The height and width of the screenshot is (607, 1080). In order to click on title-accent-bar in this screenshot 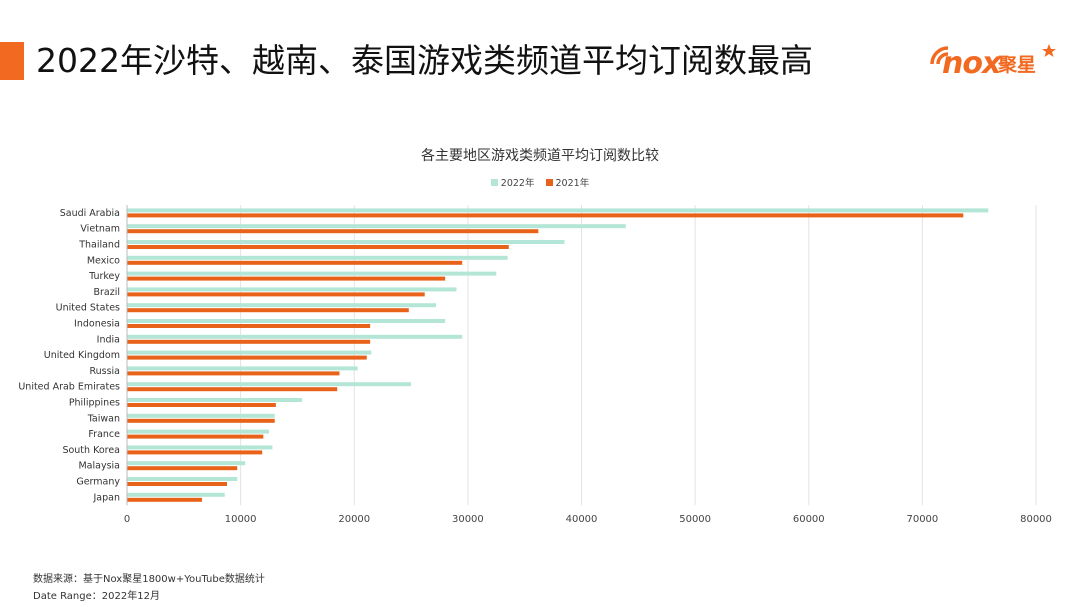, I will do `click(12, 61)`.